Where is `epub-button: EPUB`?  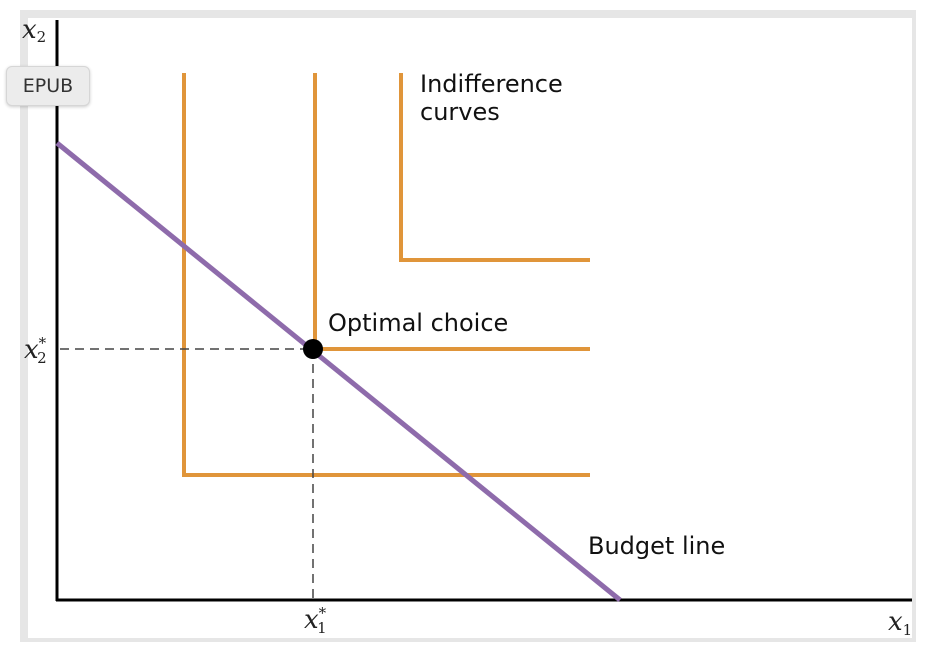
epub-button: EPUB is located at coordinates (48, 86).